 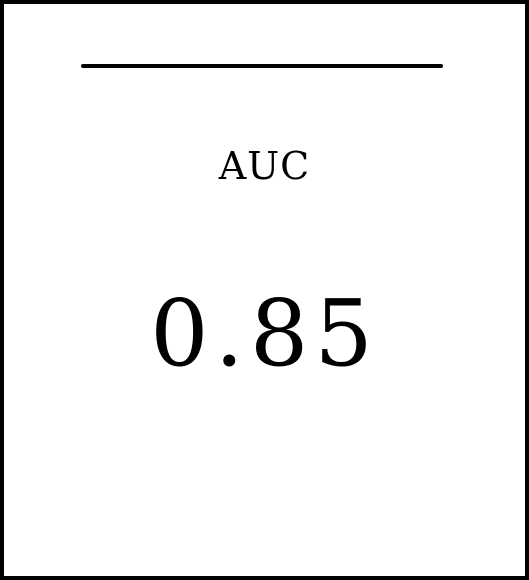 What do you see at coordinates (264, 333) in the screenshot?
I see `metric-value: 0.85` at bounding box center [264, 333].